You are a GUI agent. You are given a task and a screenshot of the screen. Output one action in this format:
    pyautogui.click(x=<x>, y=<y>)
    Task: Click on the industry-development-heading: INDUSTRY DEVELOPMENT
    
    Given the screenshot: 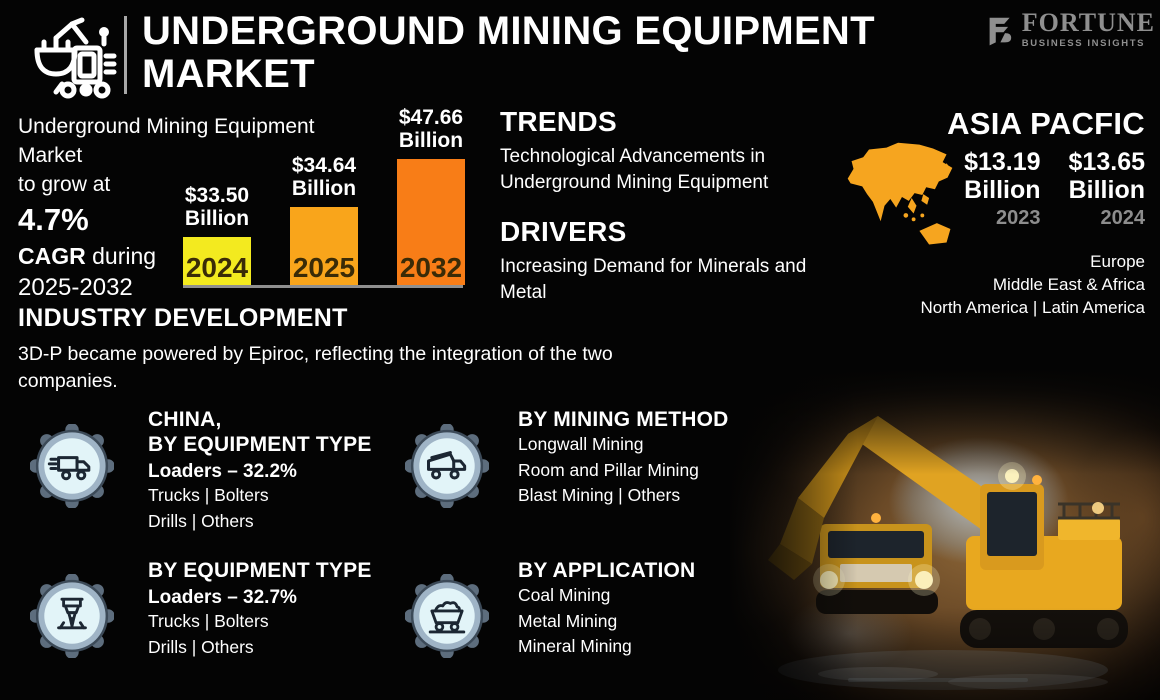 What is the action you would take?
    pyautogui.click(x=183, y=318)
    